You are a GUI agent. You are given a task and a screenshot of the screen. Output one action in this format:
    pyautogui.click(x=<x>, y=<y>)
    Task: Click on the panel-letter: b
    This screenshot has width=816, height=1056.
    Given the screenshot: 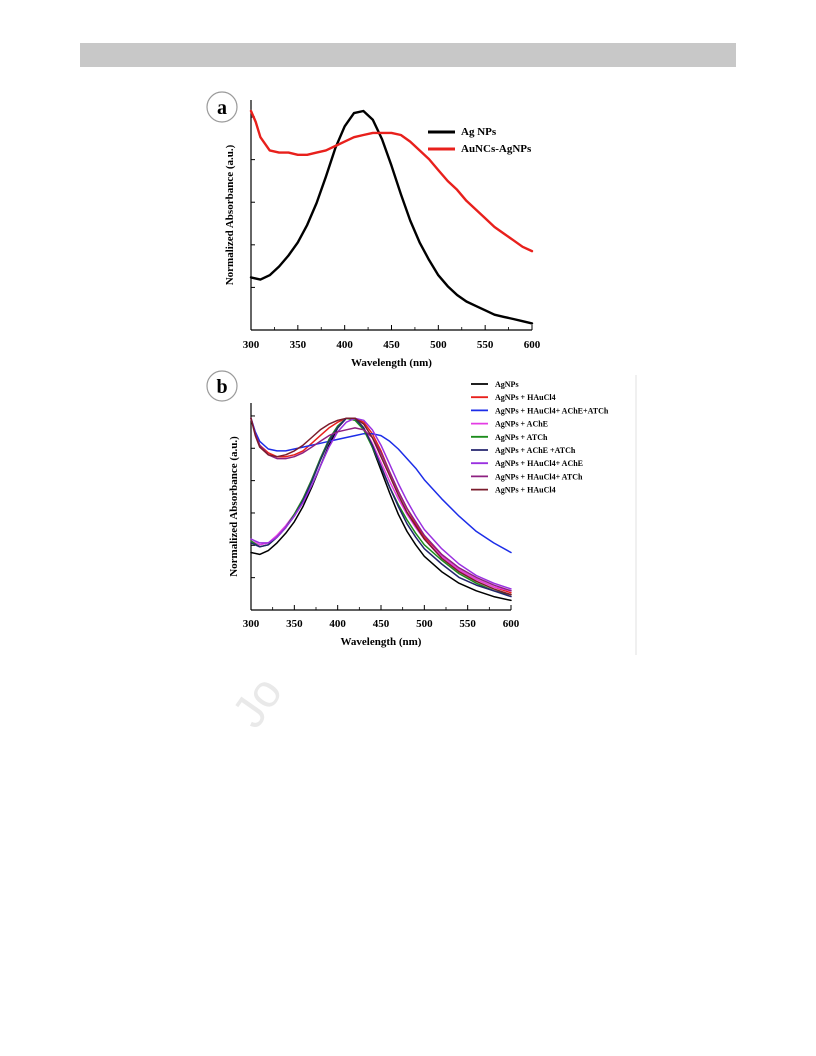 What is the action you would take?
    pyautogui.click(x=221, y=387)
    